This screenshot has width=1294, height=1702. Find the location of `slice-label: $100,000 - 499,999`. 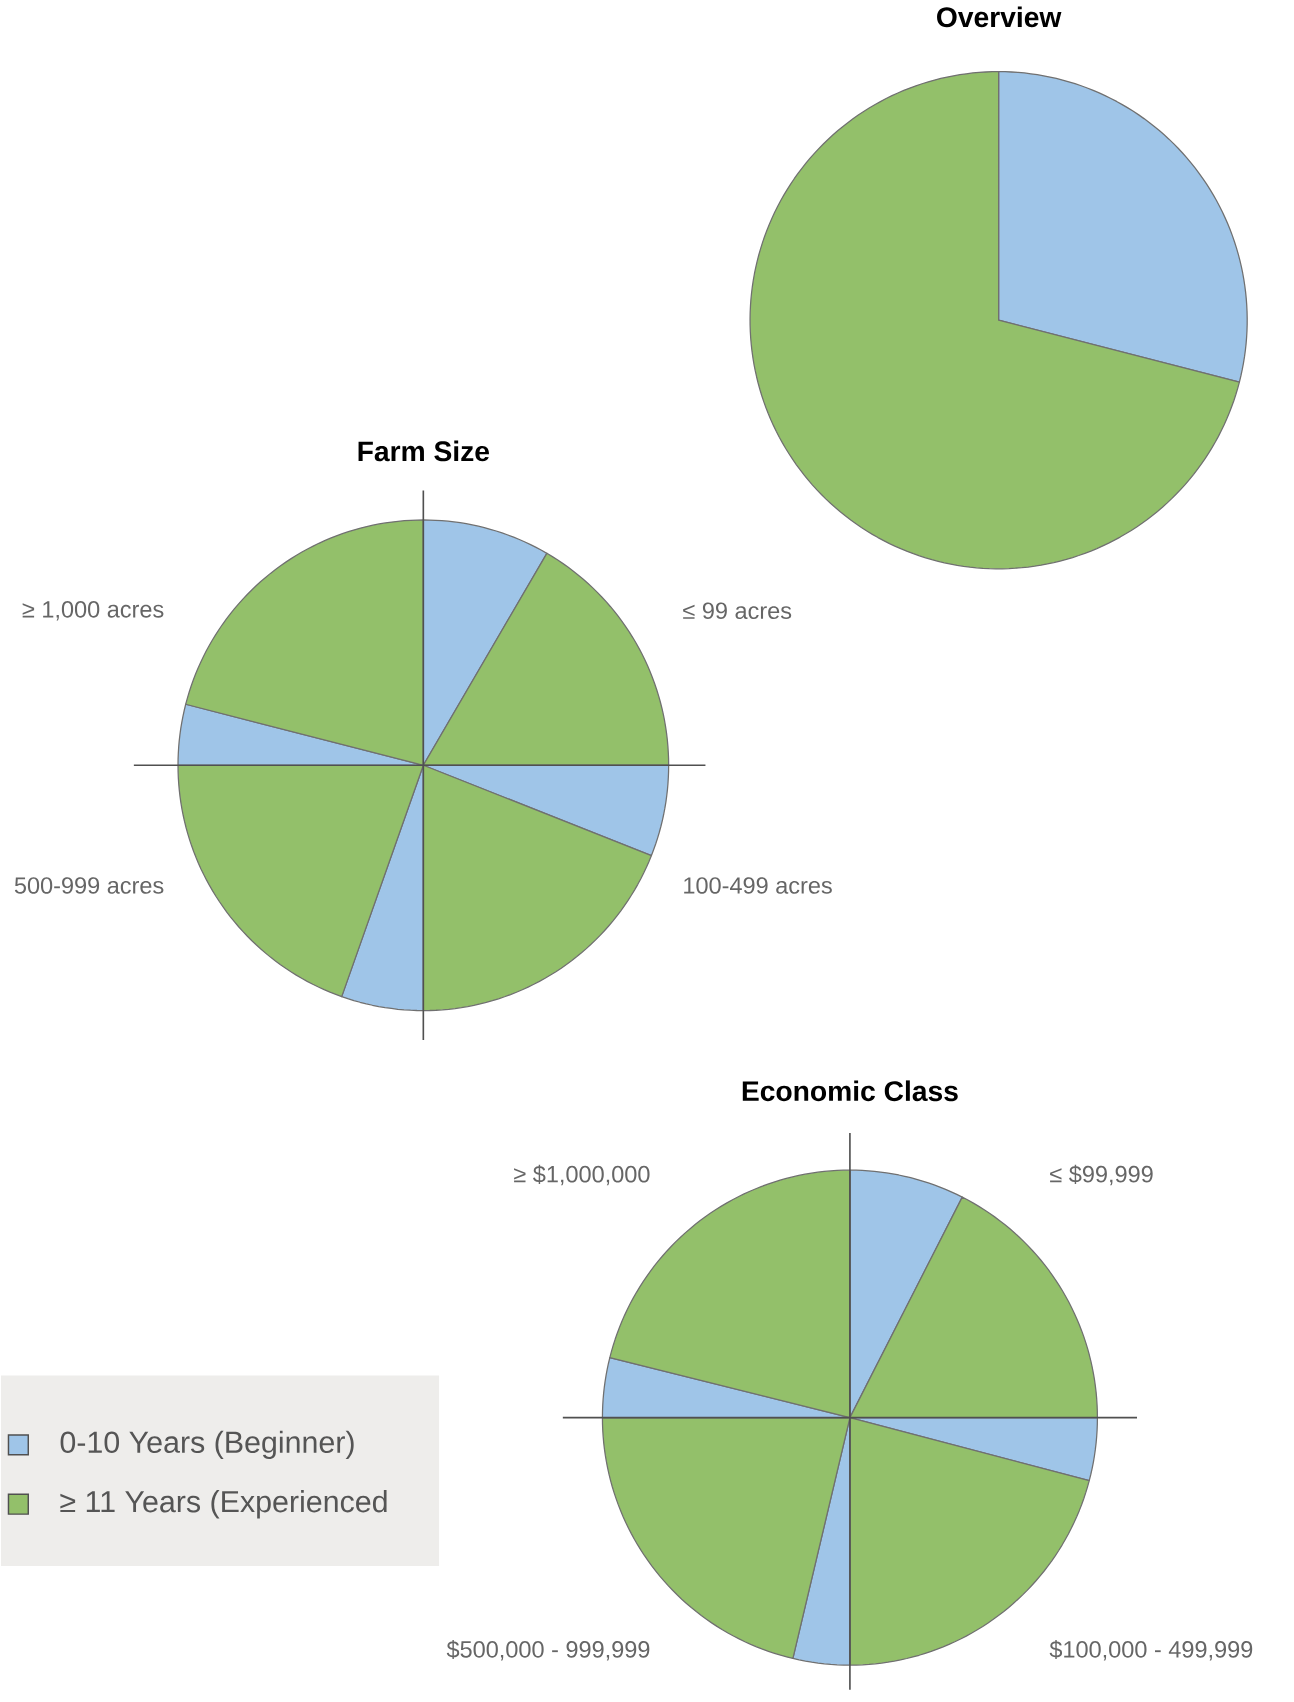

slice-label: $100,000 - 499,999 is located at coordinates (1151, 1650).